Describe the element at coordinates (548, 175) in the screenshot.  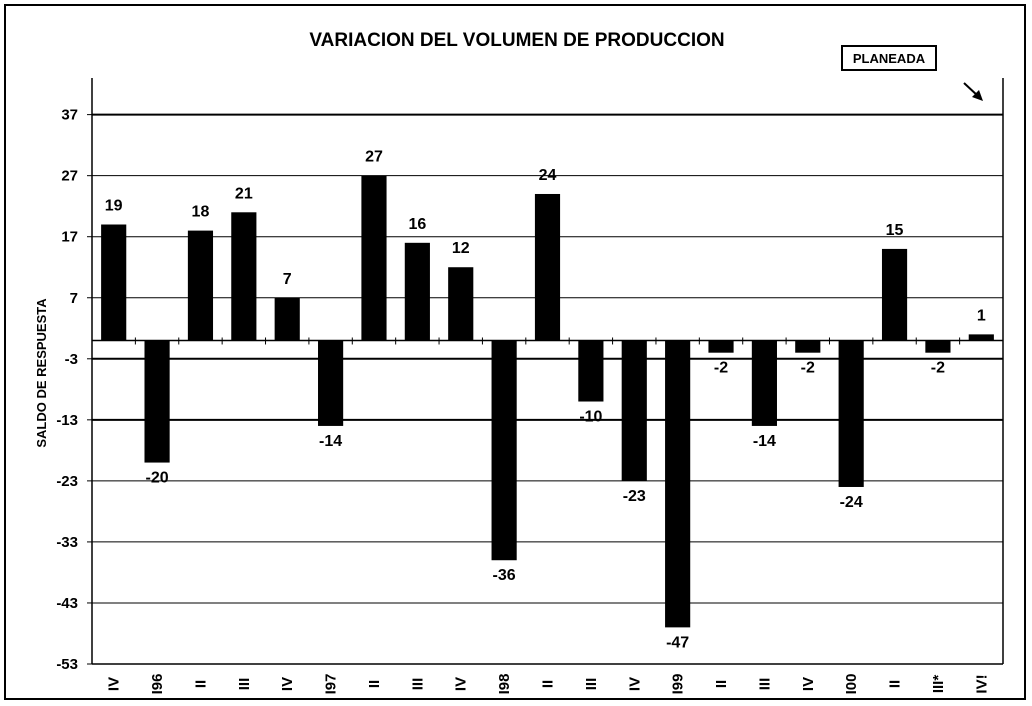
I see `data-label: 24` at that location.